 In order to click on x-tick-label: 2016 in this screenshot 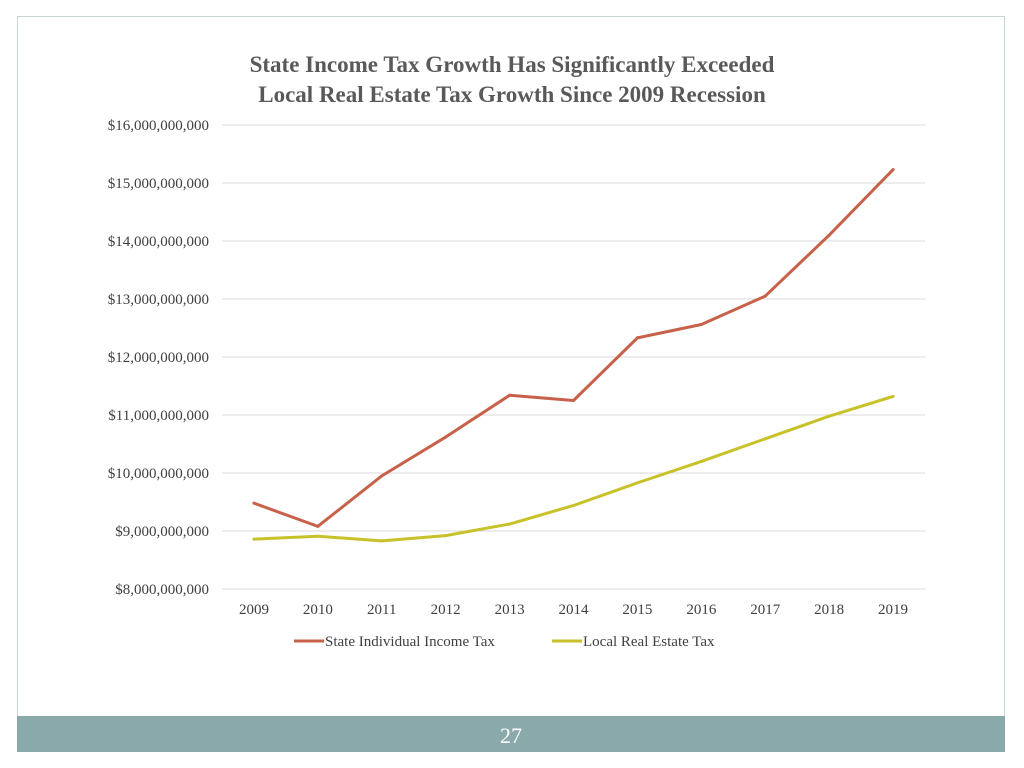, I will do `click(701, 610)`.